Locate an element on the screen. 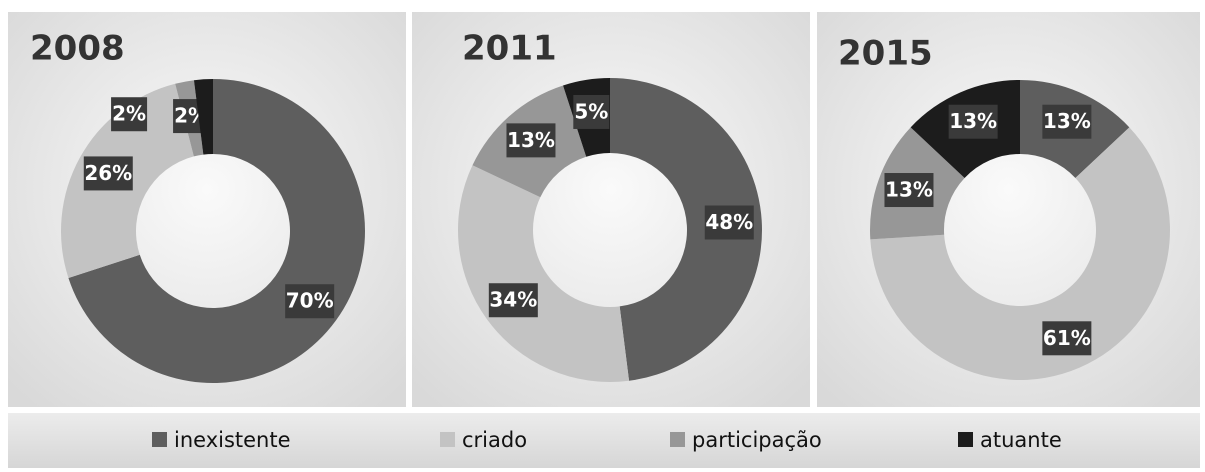 The height and width of the screenshot is (472, 1205). value-label: 26% is located at coordinates (108, 173).